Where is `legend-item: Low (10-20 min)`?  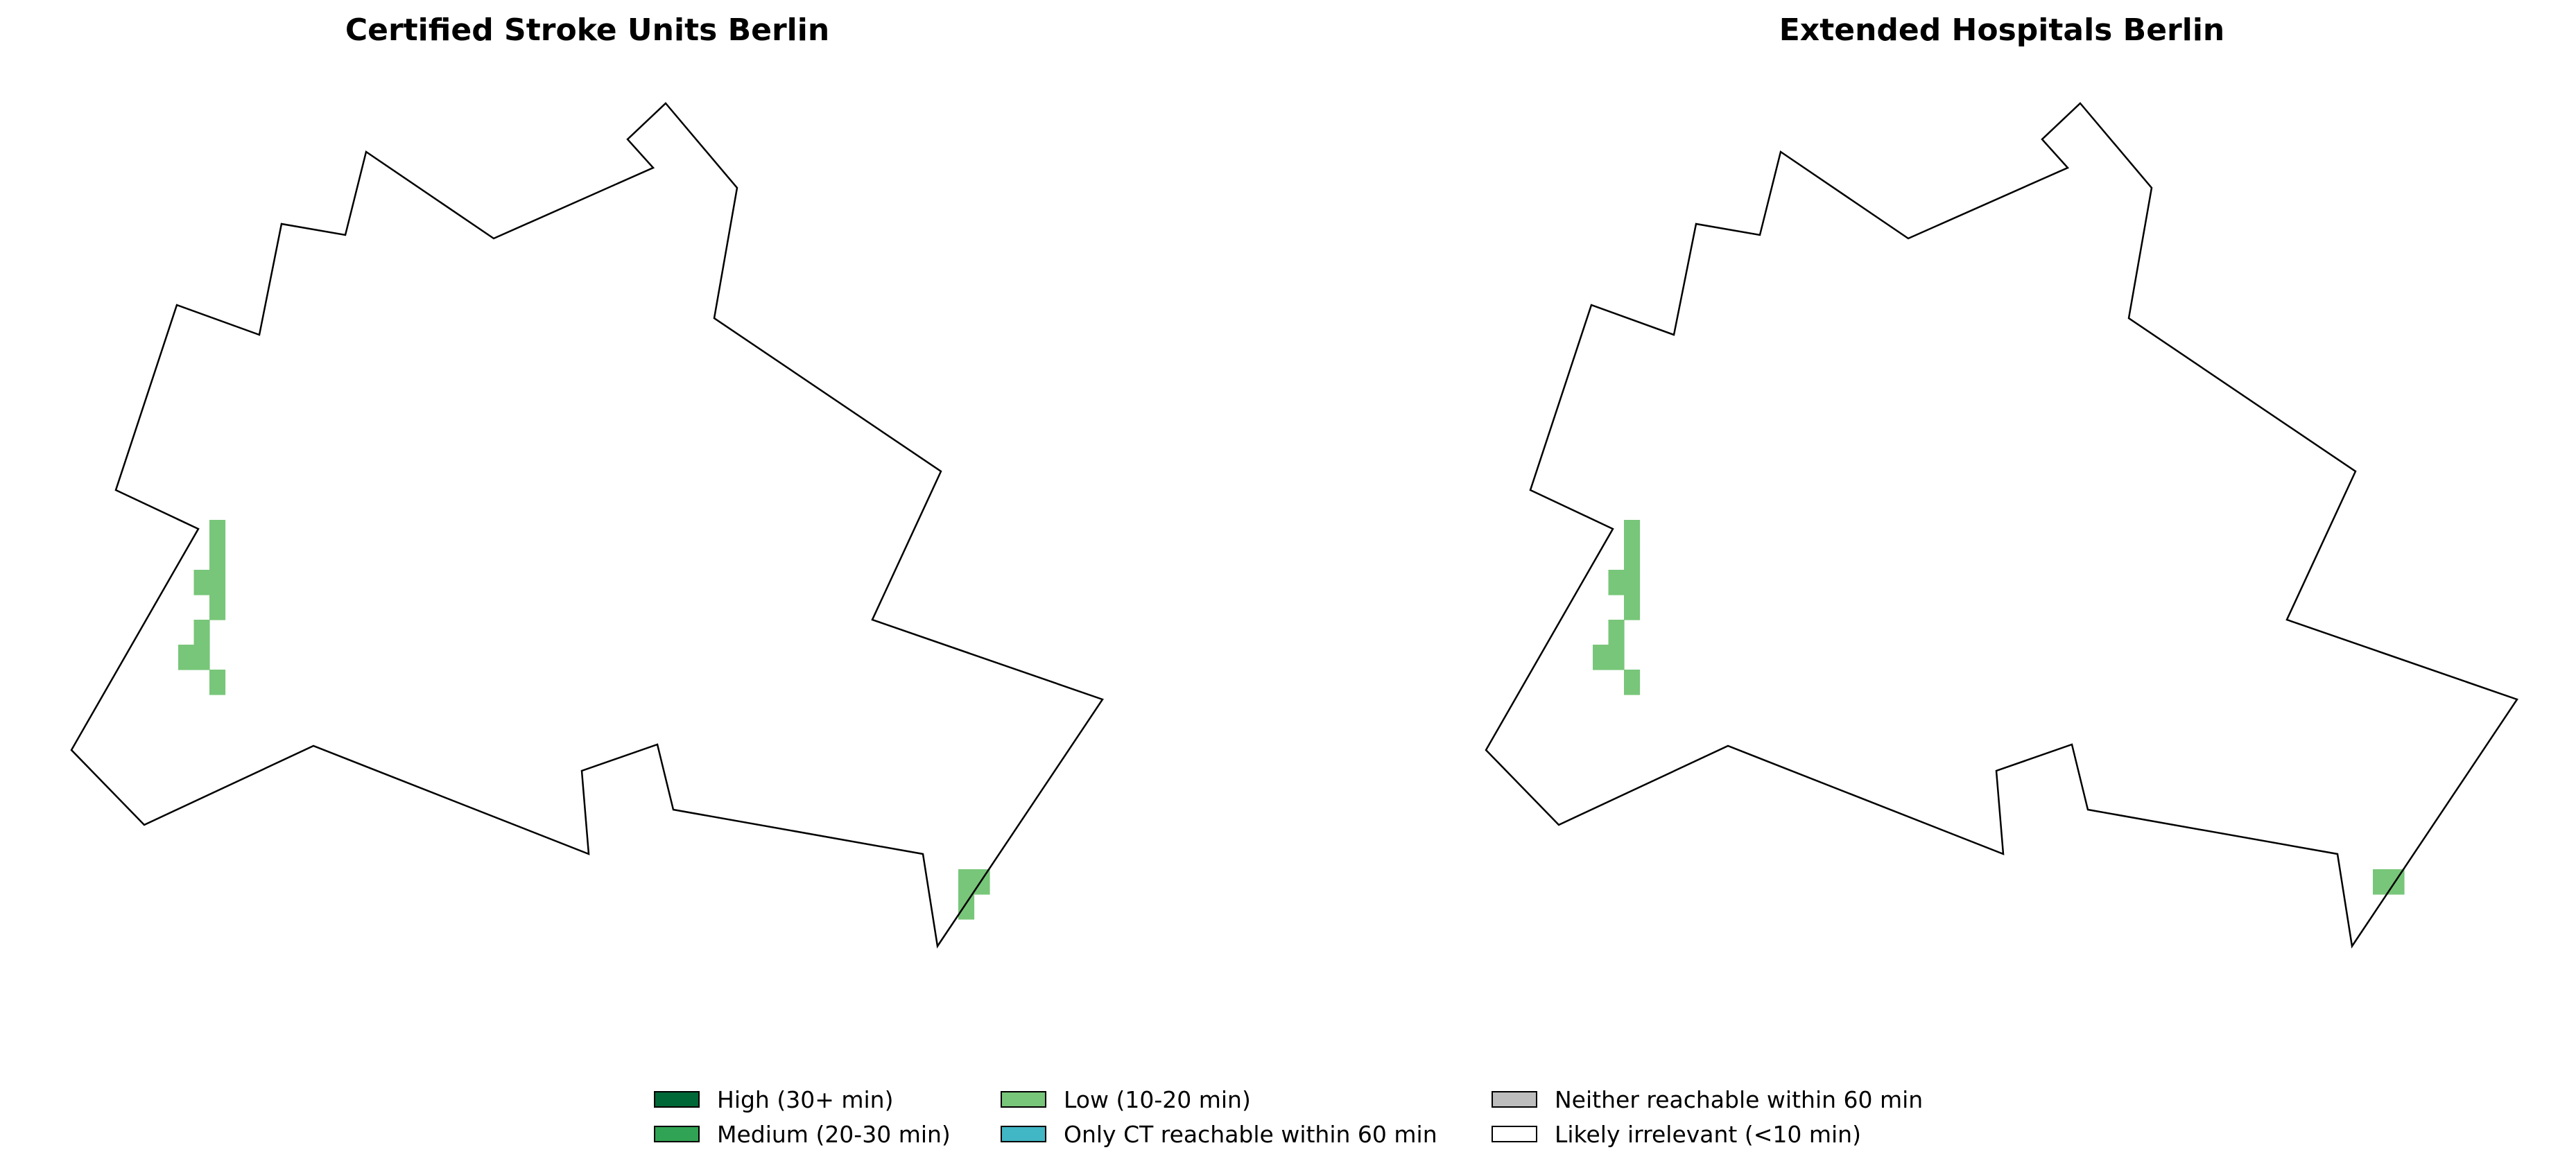
legend-item: Low (10-20 min) is located at coordinates (1126, 1099).